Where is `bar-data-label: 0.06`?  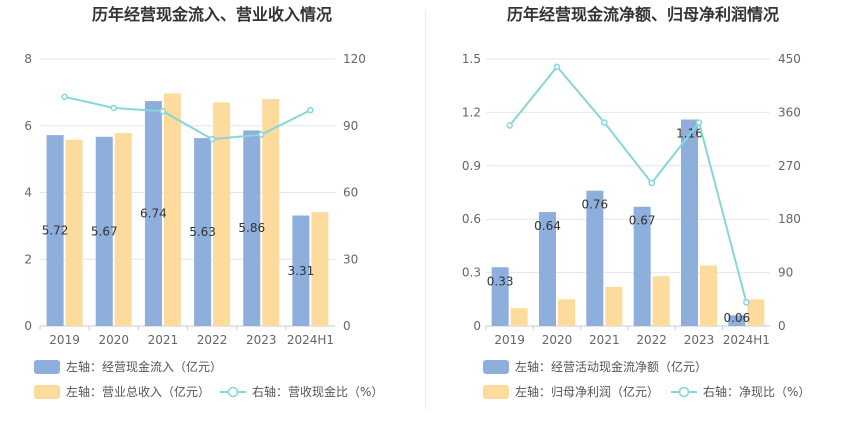 bar-data-label: 0.06 is located at coordinates (736, 318).